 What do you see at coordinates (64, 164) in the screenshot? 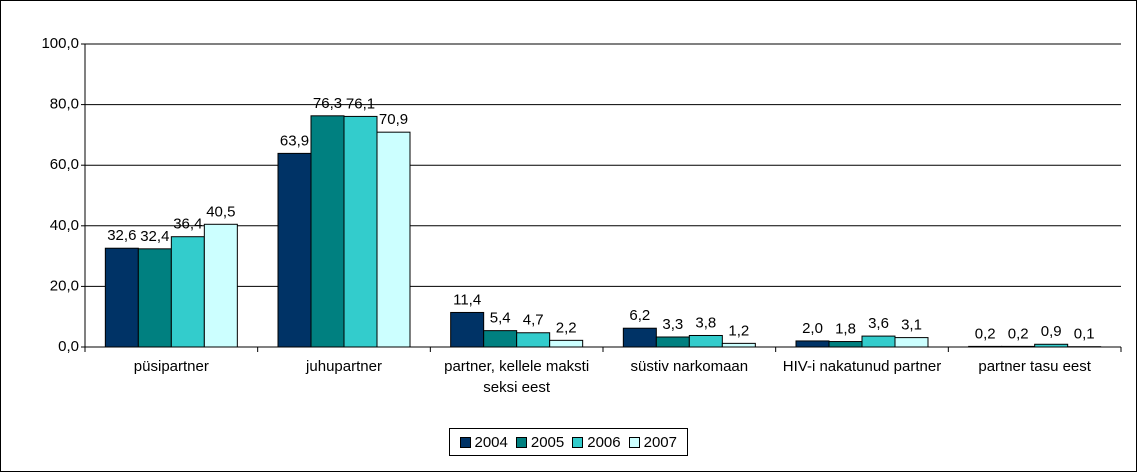
I see `y-tick-label: 60,0` at bounding box center [64, 164].